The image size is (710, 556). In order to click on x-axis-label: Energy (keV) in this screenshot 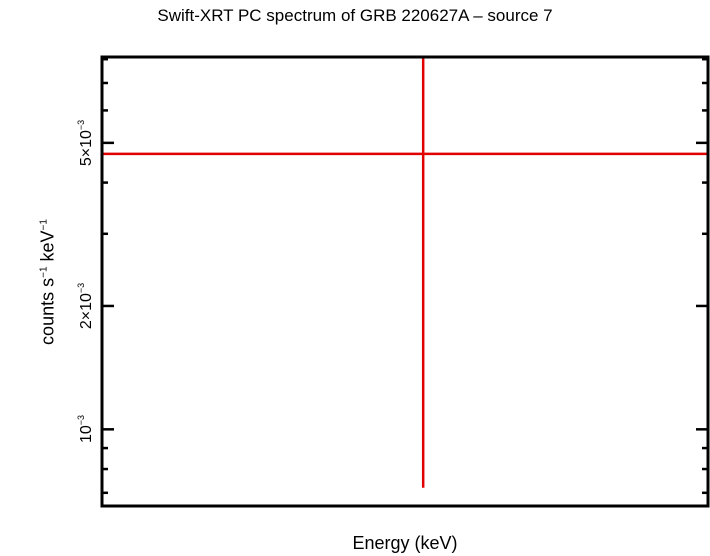, I will do `click(405, 543)`.